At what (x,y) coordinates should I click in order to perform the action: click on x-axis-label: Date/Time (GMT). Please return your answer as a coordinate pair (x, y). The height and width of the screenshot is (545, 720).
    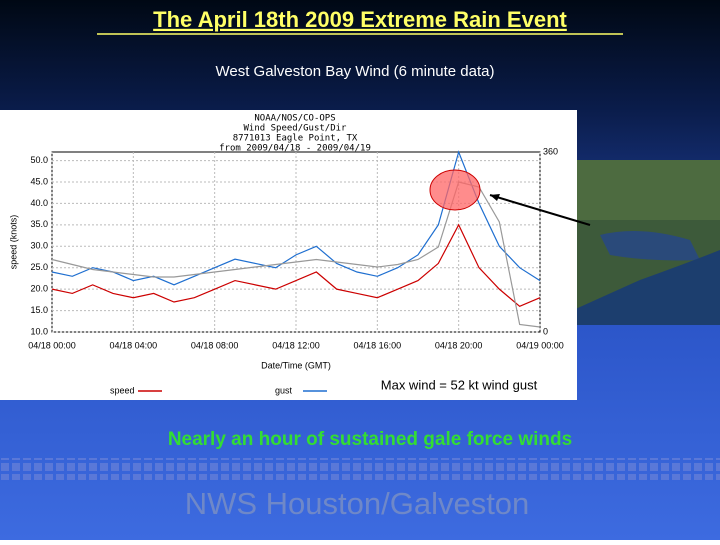
    Looking at the image, I should click on (296, 365).